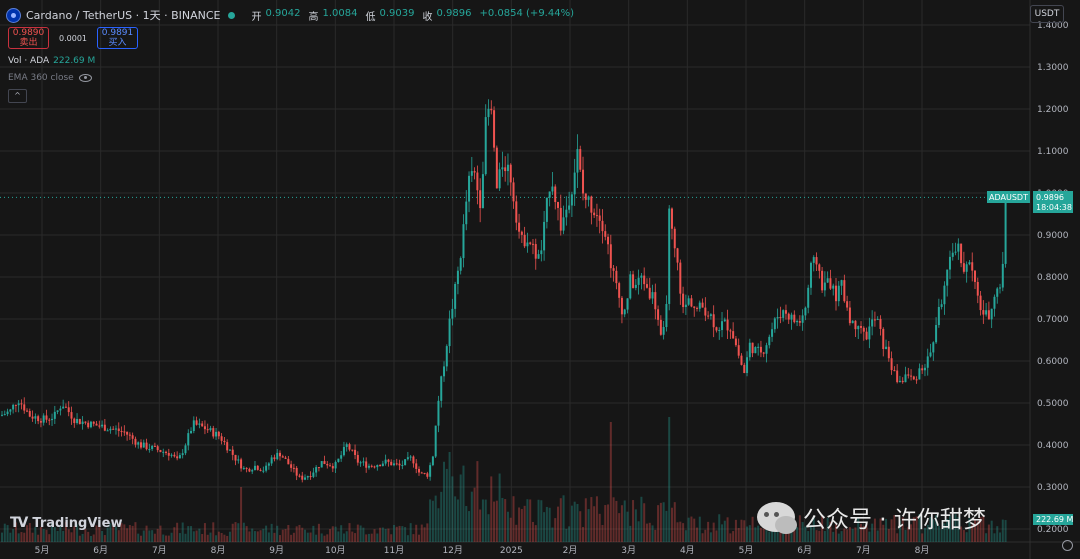 The height and width of the screenshot is (559, 1080). I want to click on y-tick-label: 1.4000, so click(1053, 26).